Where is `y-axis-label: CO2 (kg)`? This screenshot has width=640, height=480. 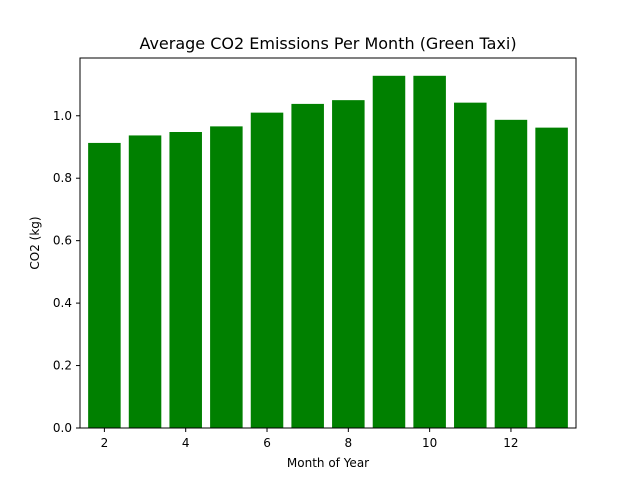 y-axis-label: CO2 (kg) is located at coordinates (35, 242).